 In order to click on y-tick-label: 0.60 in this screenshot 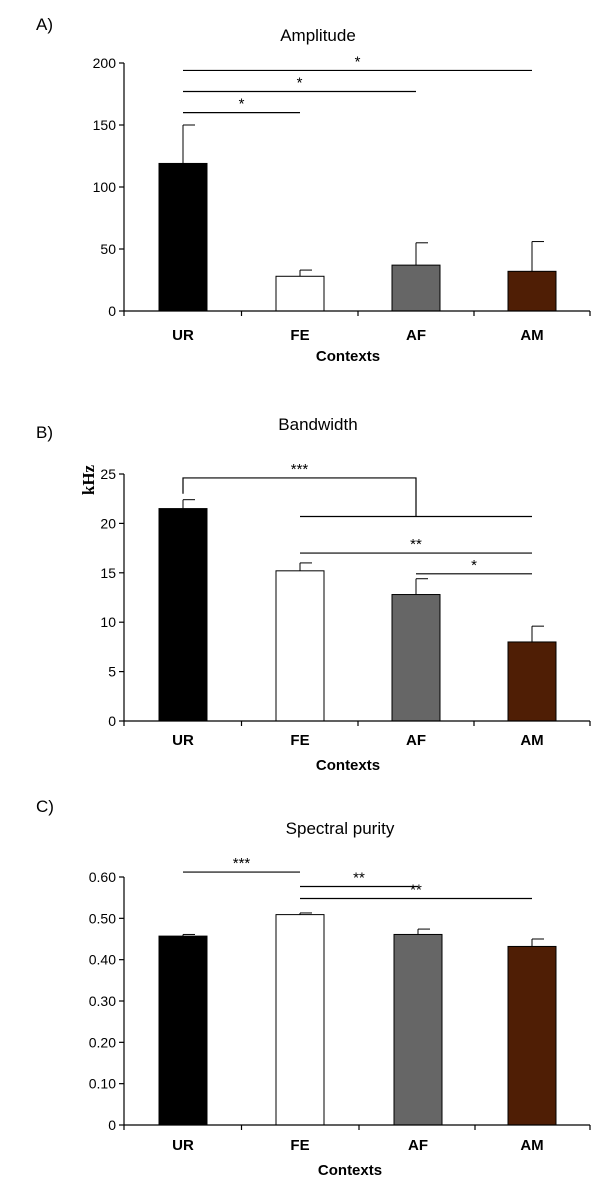, I will do `click(102, 877)`.